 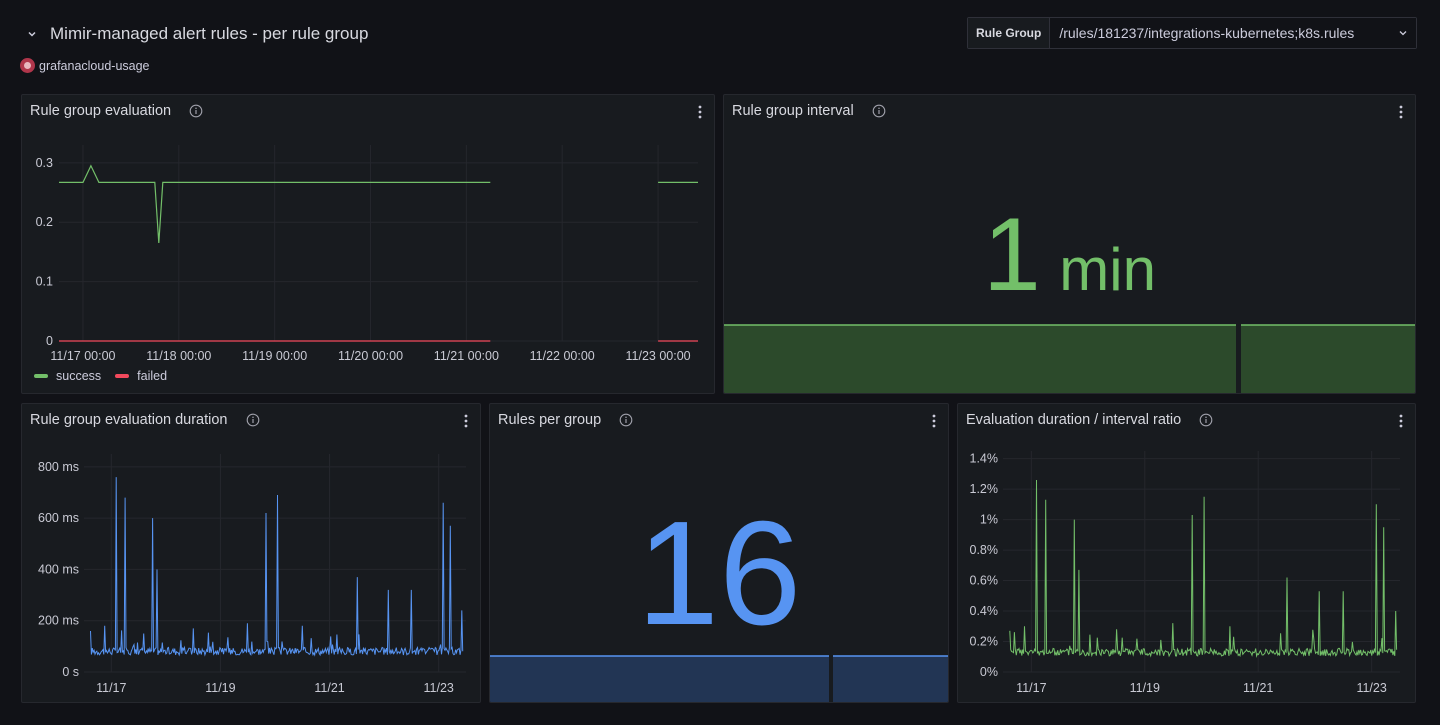 I want to click on y-tick-label: 1.2%, so click(x=984, y=489).